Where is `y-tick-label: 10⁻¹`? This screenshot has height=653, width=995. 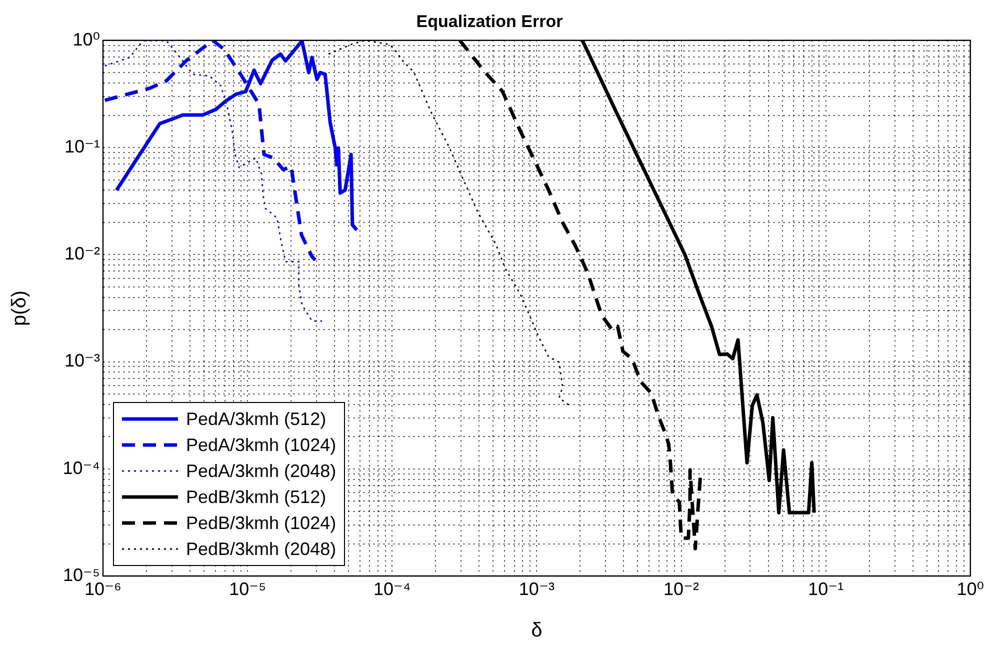
y-tick-label: 10⁻¹ is located at coordinates (82, 146).